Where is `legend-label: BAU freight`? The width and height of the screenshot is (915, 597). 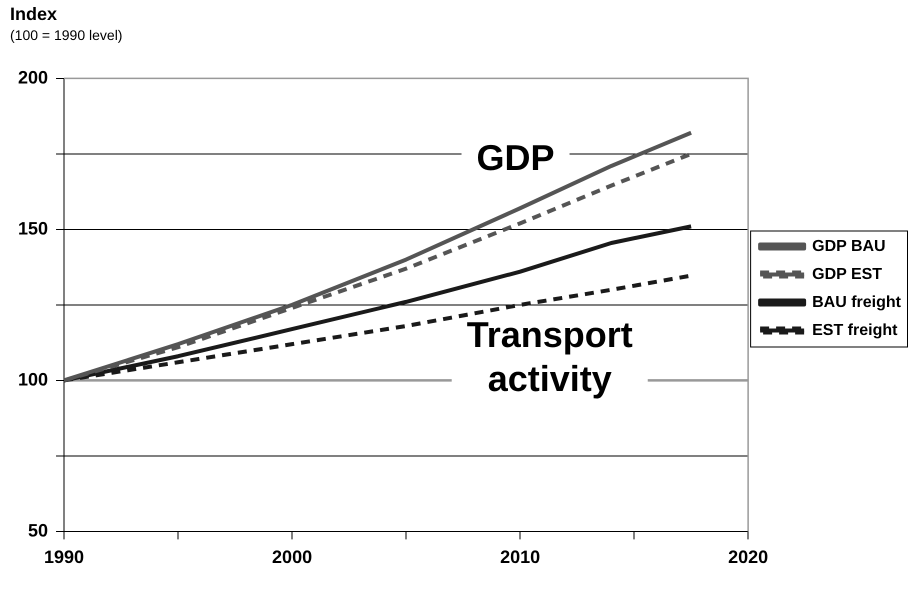 legend-label: BAU freight is located at coordinates (857, 302).